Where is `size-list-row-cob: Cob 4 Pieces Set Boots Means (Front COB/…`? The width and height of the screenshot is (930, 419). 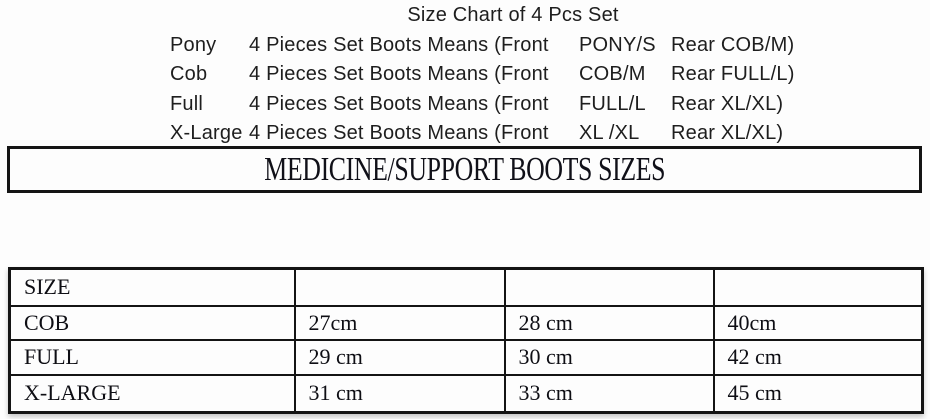 size-list-row-cob: Cob 4 Pieces Set Boots Means (Front COB/… is located at coordinates (550, 74).